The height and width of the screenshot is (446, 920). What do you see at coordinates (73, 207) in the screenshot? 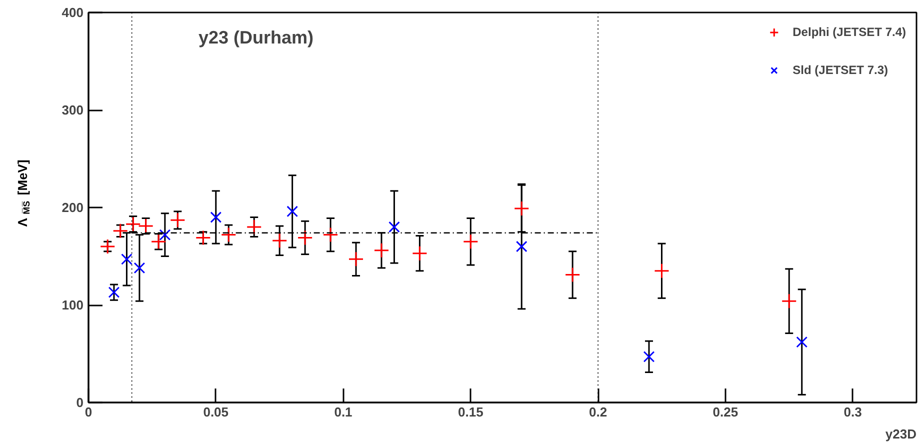
I see `y-tick-label: 200` at bounding box center [73, 207].